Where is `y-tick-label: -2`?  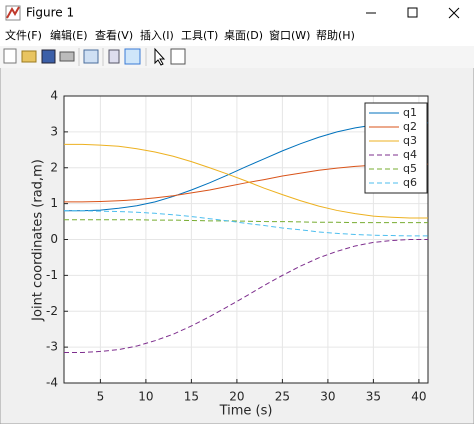 y-tick-label: -2 is located at coordinates (52, 311).